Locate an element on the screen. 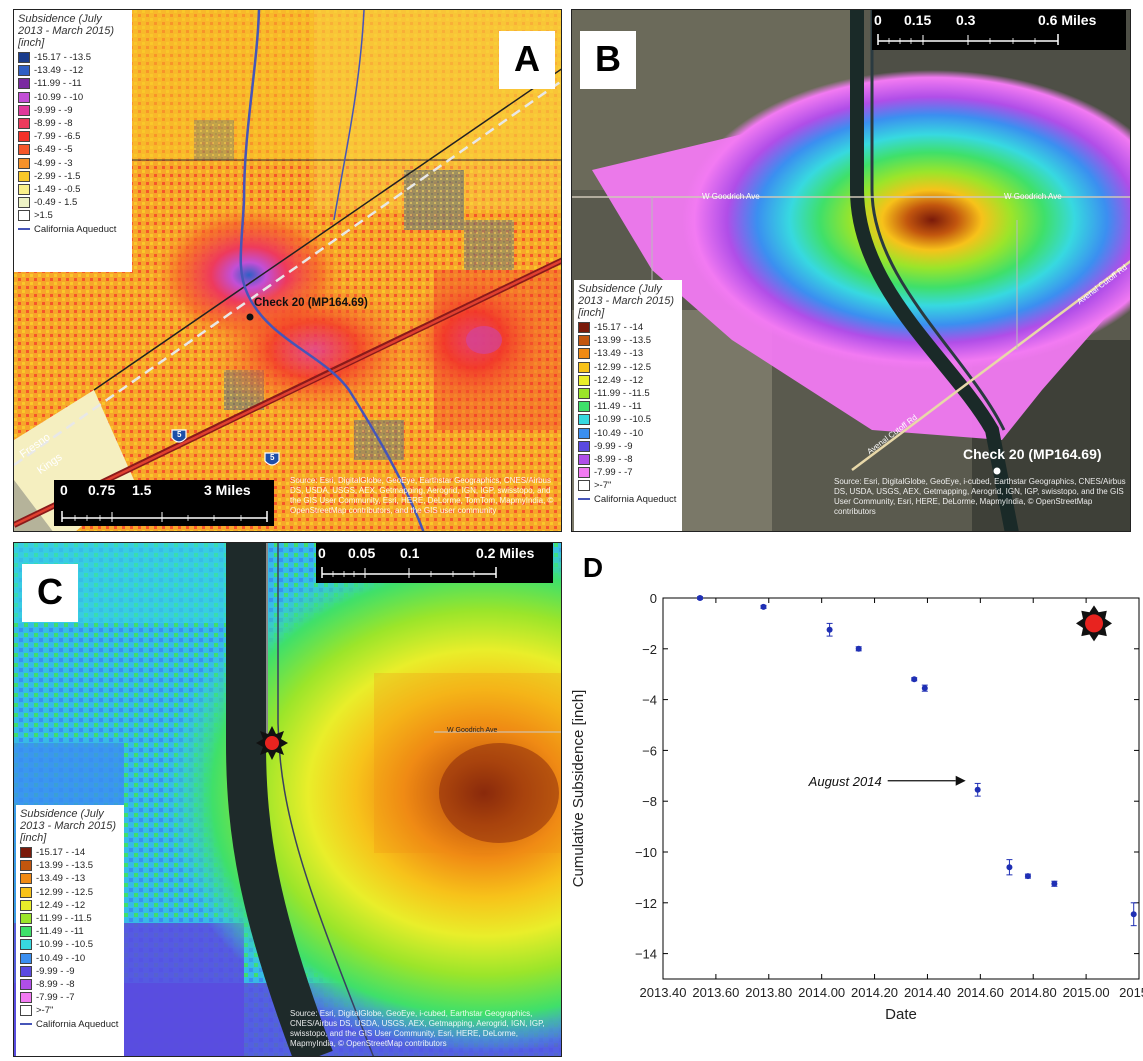 The image size is (1143, 1061). legend-row: -9.99 - -9 is located at coordinates (73, 110).